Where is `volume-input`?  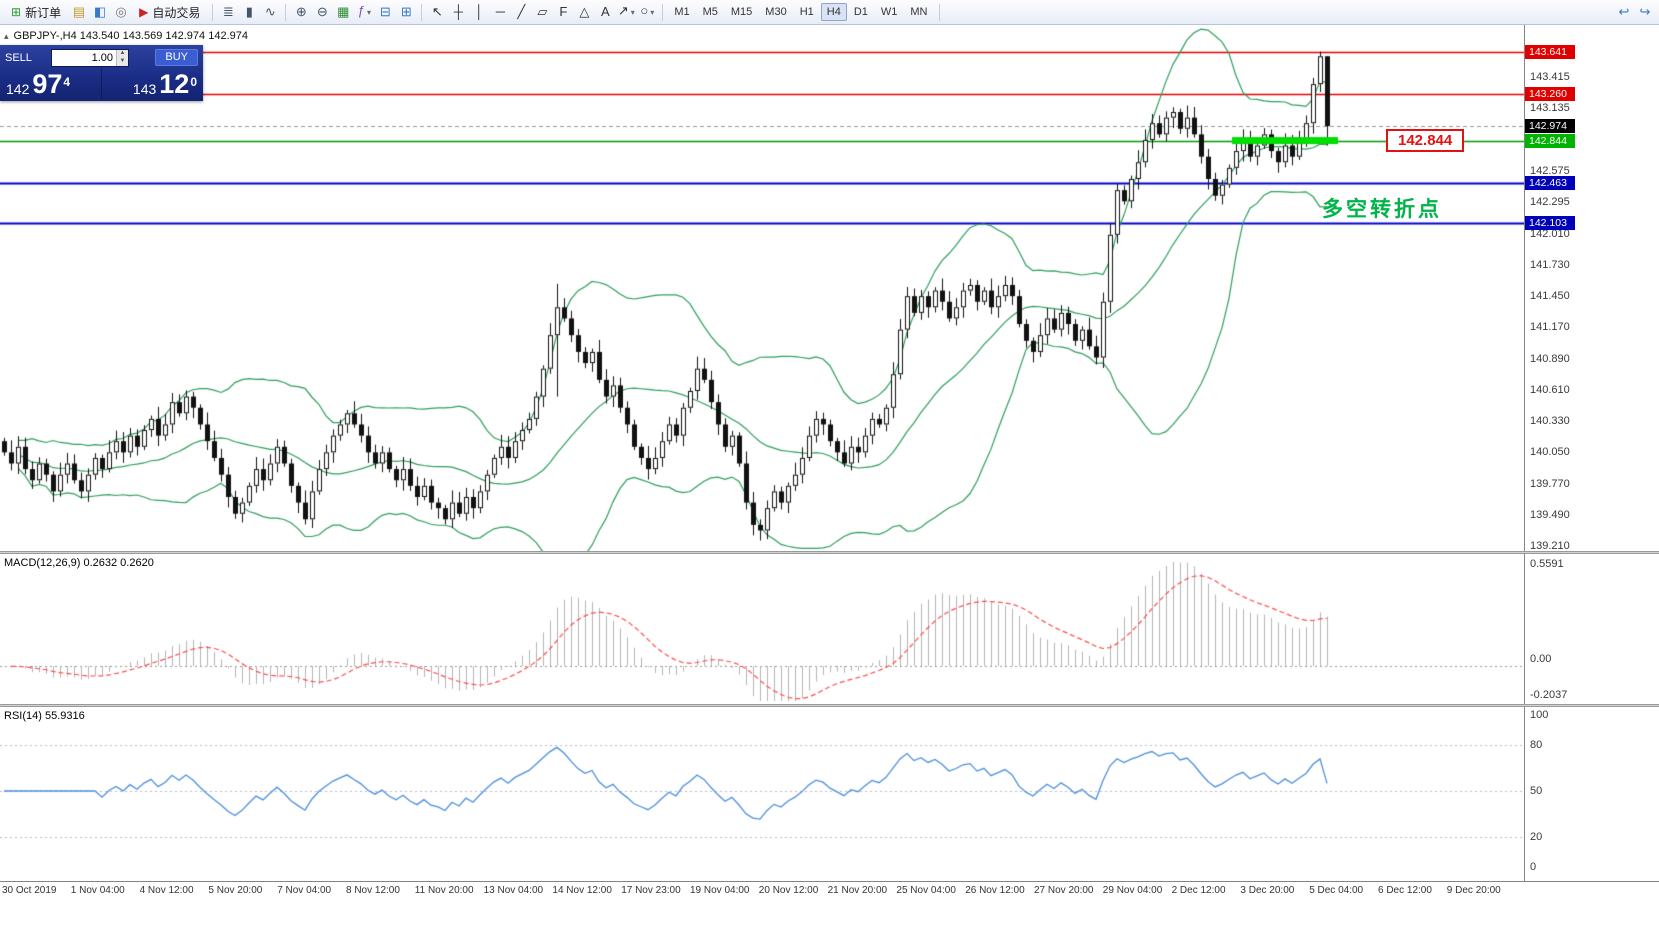
volume-input is located at coordinates (84, 57).